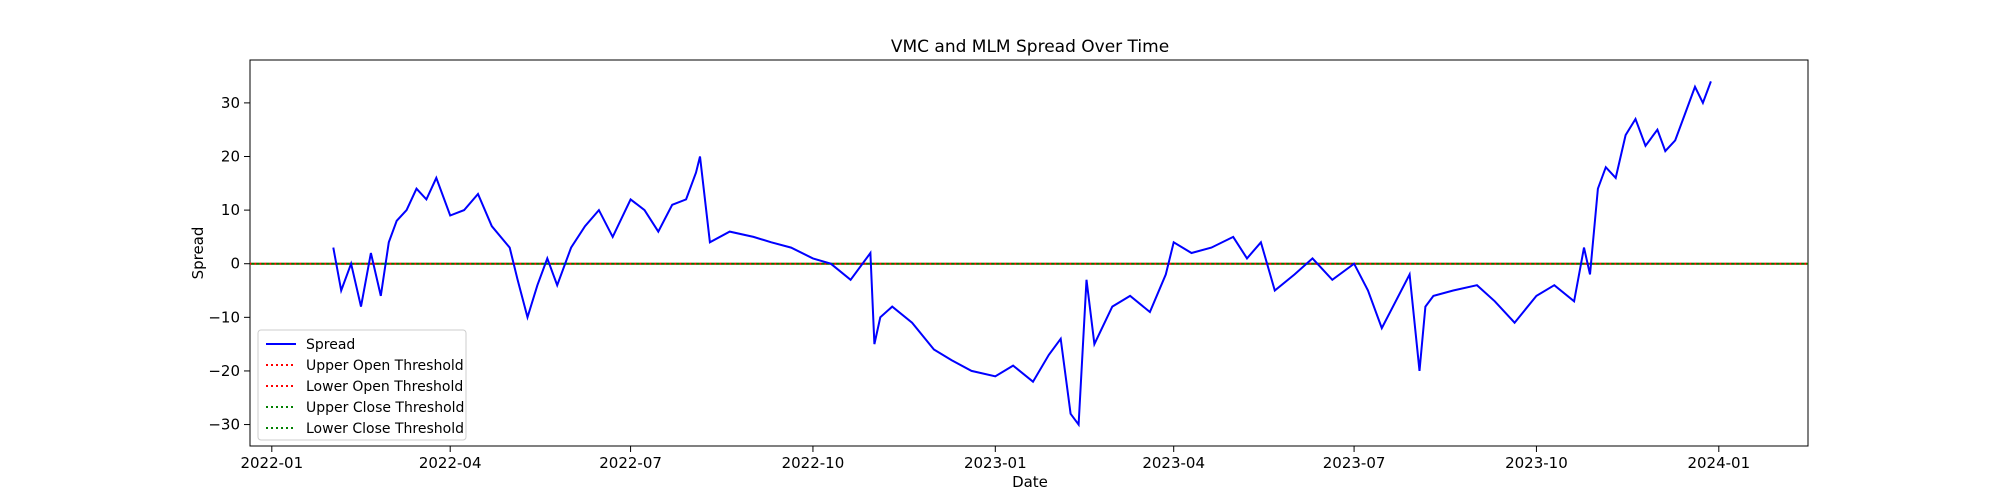  Describe the element at coordinates (235, 264) in the screenshot. I see `y-tick-label: 0` at that location.